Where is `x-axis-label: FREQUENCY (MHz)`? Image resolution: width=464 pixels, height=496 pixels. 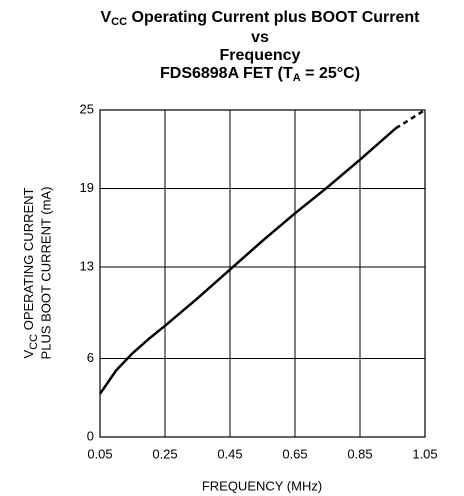
x-axis-label: FREQUENCY (MHz) is located at coordinates (262, 485).